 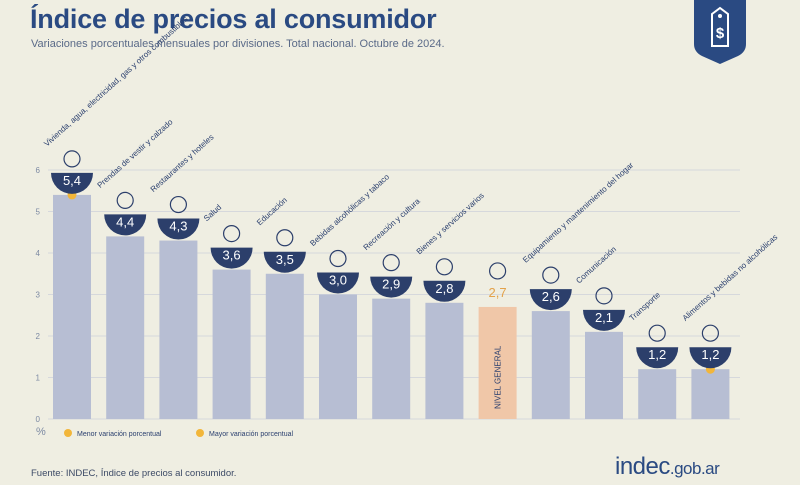 I want to click on value-label: 2,1, so click(x=604, y=317).